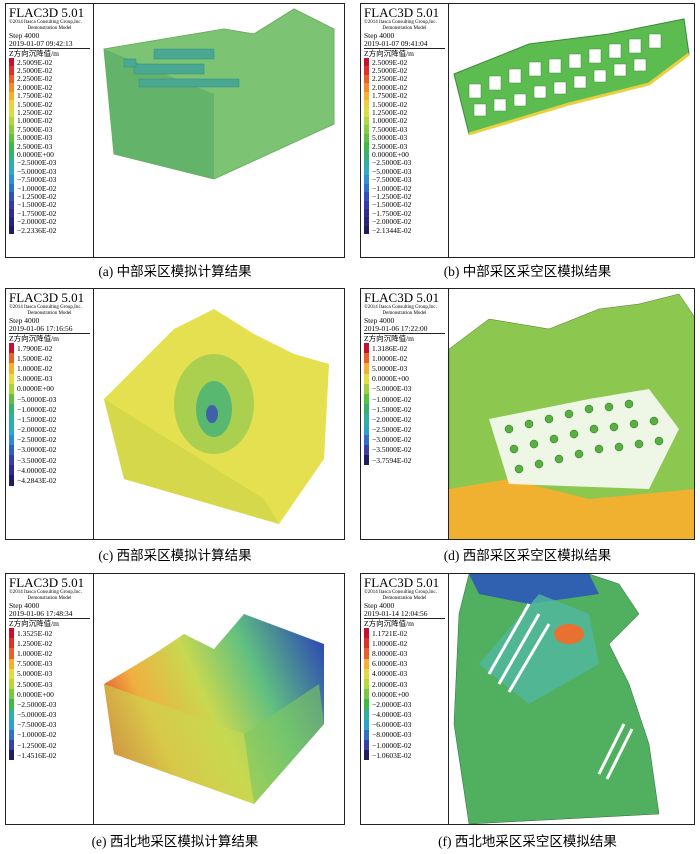 This screenshot has height=854, width=700. I want to click on legend-entry: 1.3186E-02, so click(404, 348).